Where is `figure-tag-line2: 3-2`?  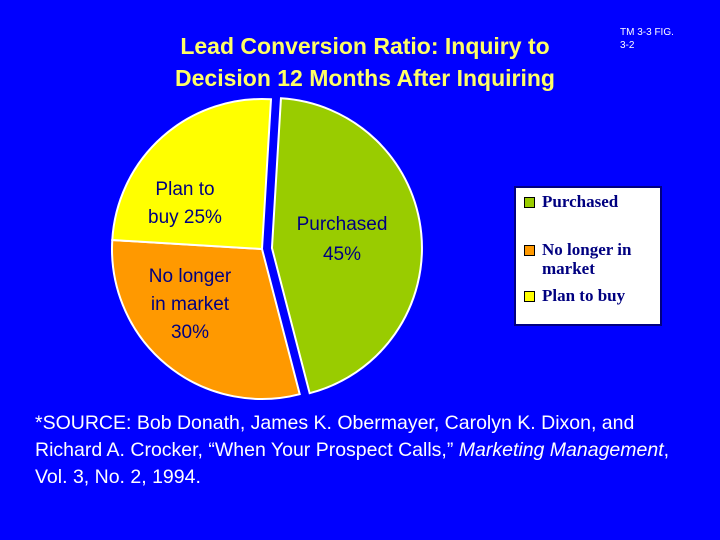 figure-tag-line2: 3-2 is located at coordinates (627, 45).